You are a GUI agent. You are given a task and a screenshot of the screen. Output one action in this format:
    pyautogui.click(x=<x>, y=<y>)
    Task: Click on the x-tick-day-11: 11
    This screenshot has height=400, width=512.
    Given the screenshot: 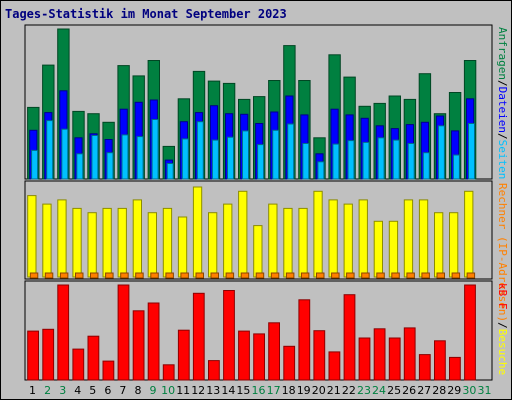 What is the action you would take?
    pyautogui.click(x=183, y=390)
    